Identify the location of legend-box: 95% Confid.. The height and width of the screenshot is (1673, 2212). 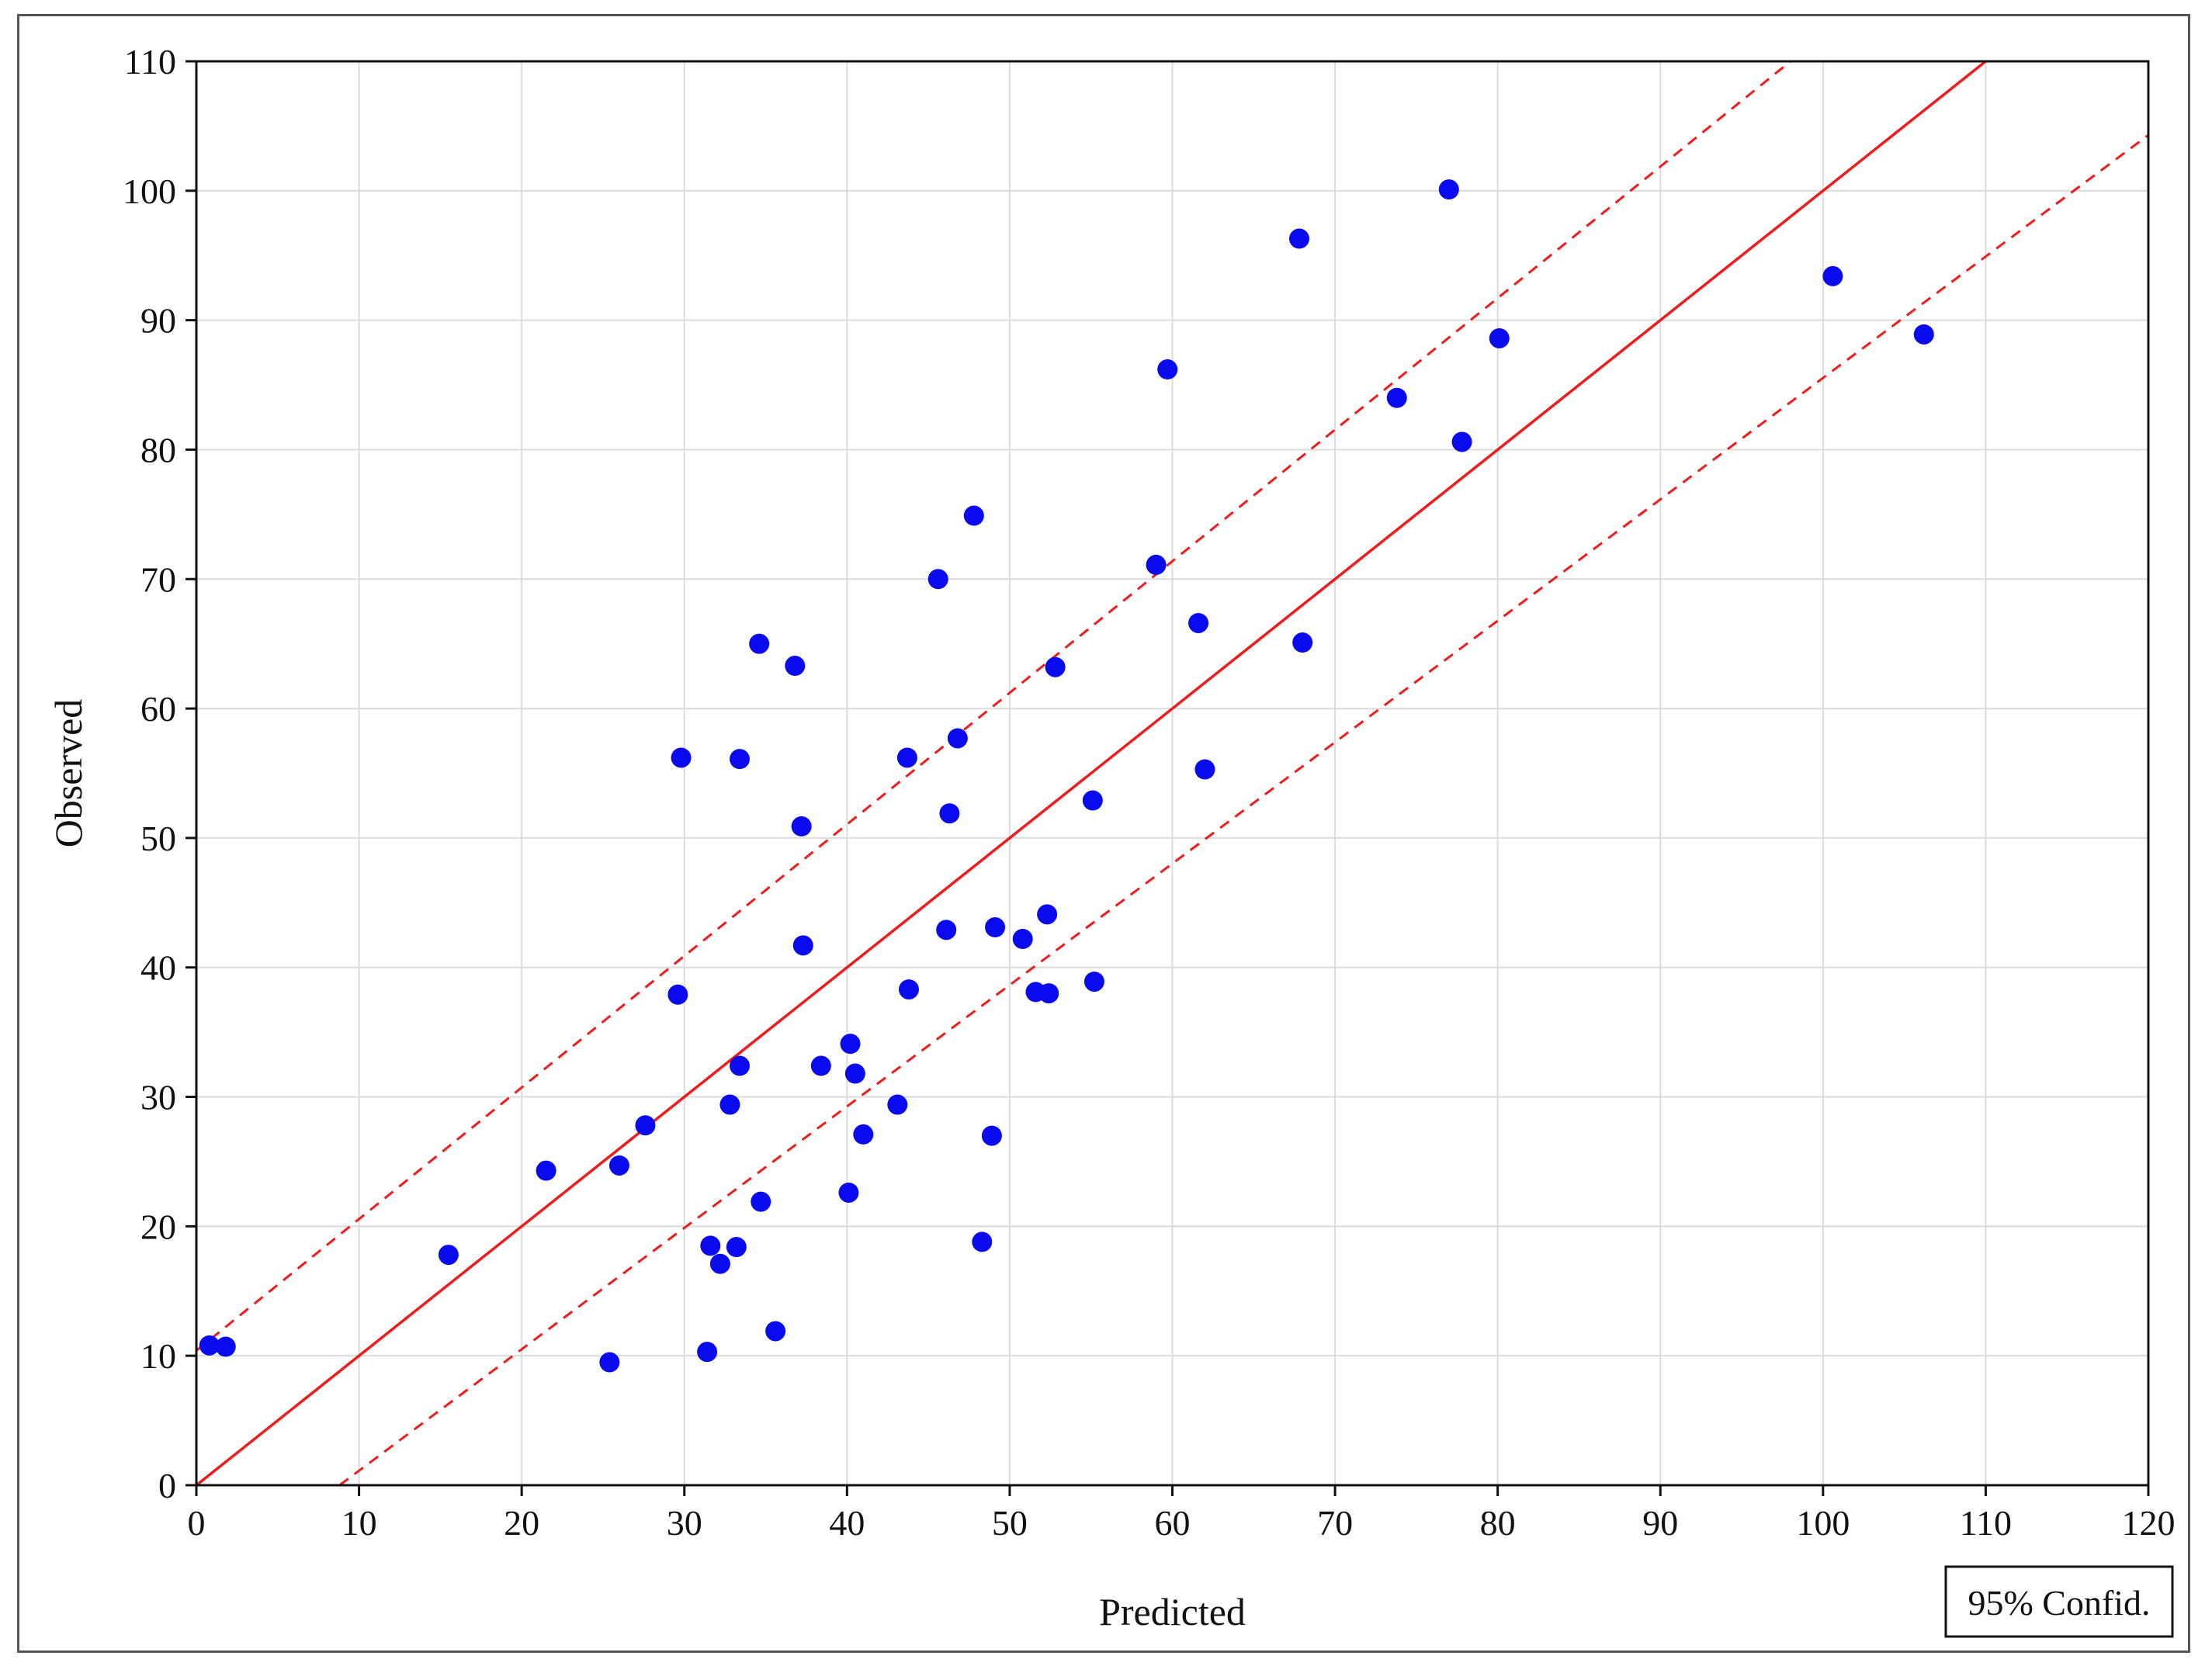
(2059, 1601).